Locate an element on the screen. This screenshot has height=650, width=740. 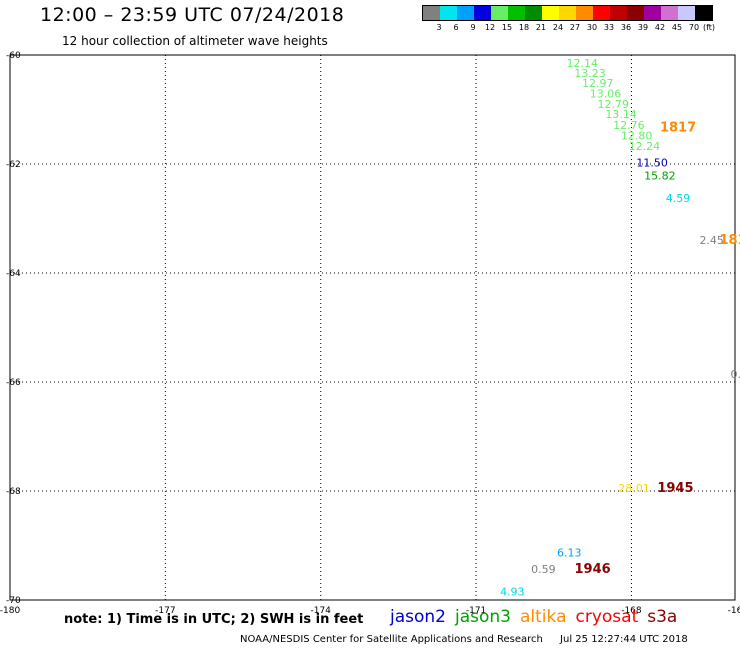
x-tick-label: -16 is located at coordinates (734, 611).